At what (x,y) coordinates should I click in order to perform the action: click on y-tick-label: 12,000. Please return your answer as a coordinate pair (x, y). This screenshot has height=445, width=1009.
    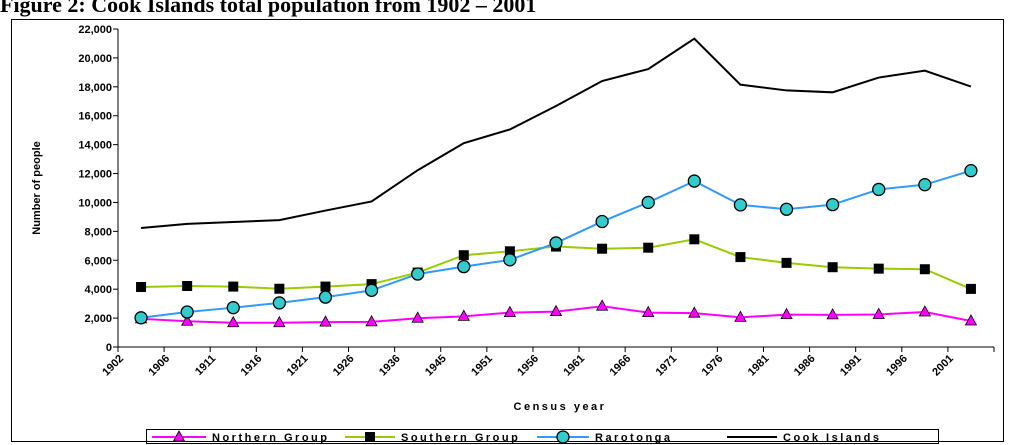
    Looking at the image, I should click on (95, 175).